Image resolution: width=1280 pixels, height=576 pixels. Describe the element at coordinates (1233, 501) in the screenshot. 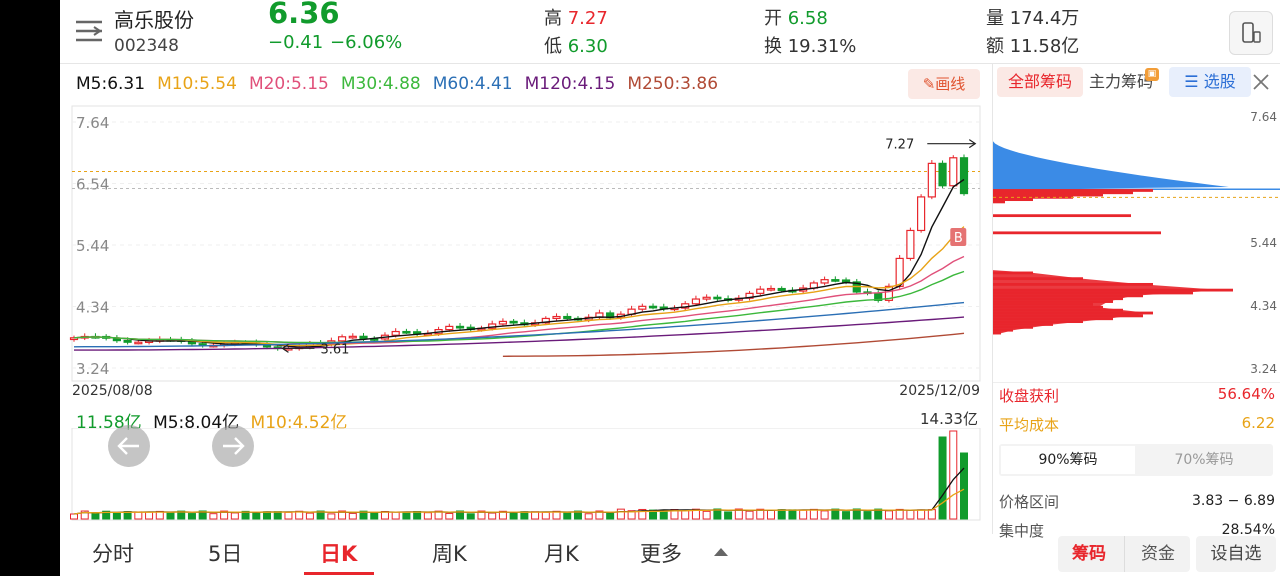

I see `price-range-value: 3.83 − 6.89` at that location.